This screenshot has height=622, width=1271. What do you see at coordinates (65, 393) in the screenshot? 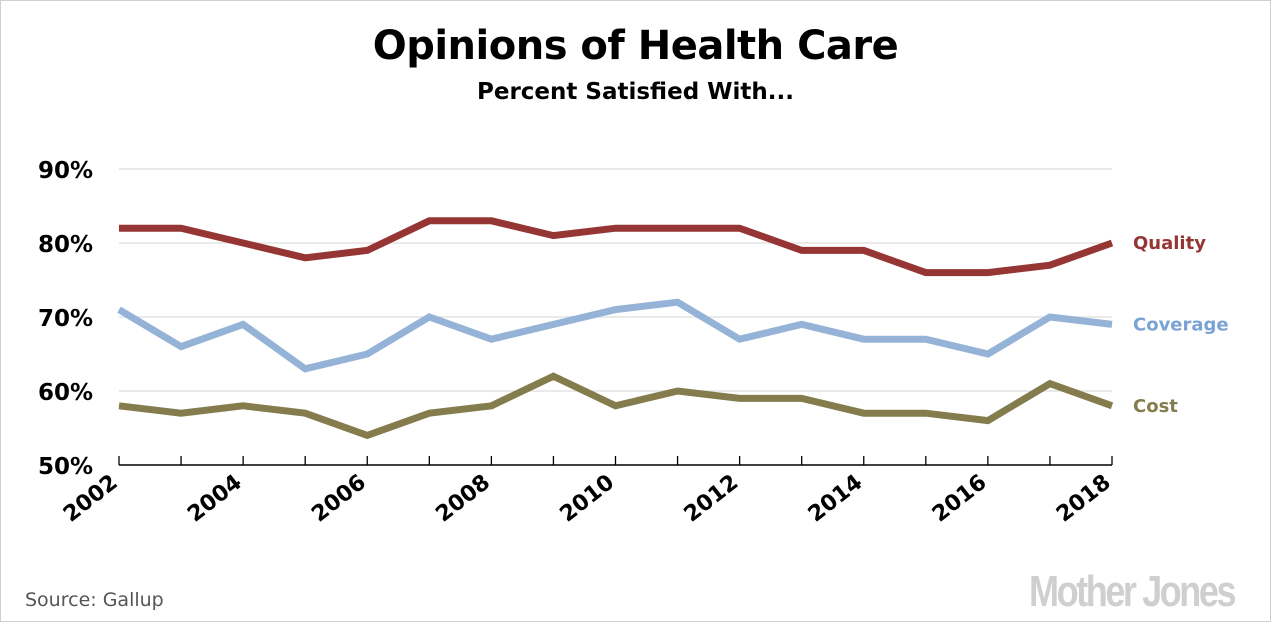
I see `y-tick-label: 60%` at bounding box center [65, 393].